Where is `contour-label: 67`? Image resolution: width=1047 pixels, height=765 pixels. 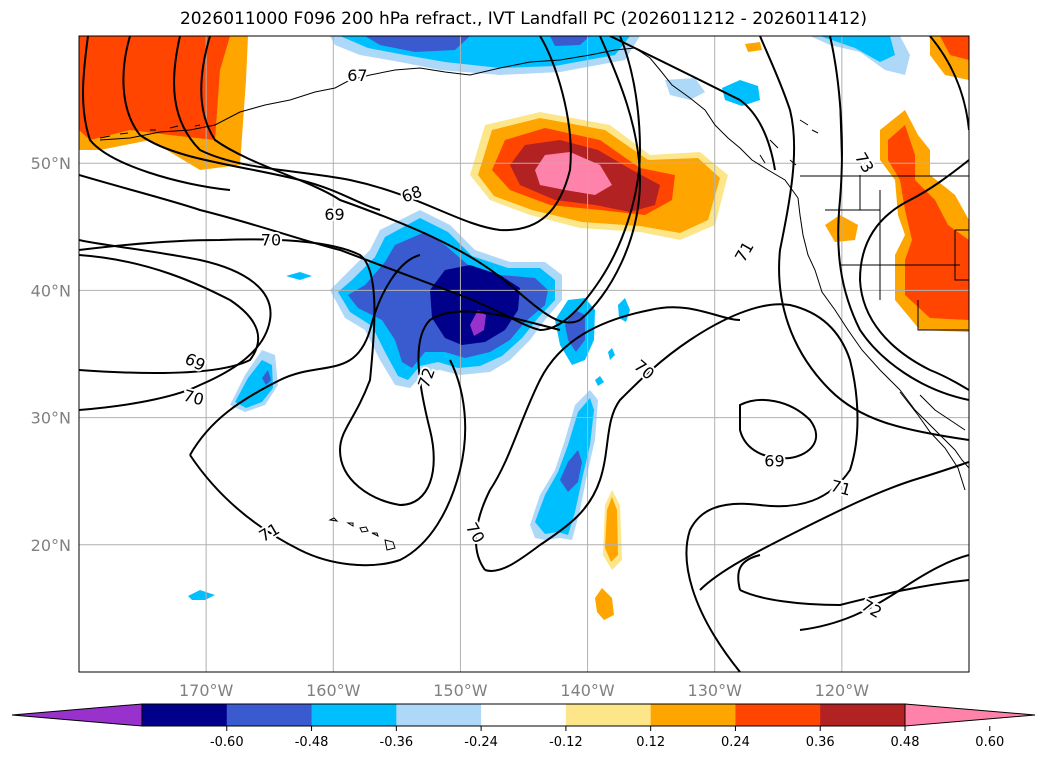 contour-label: 67 is located at coordinates (357, 75).